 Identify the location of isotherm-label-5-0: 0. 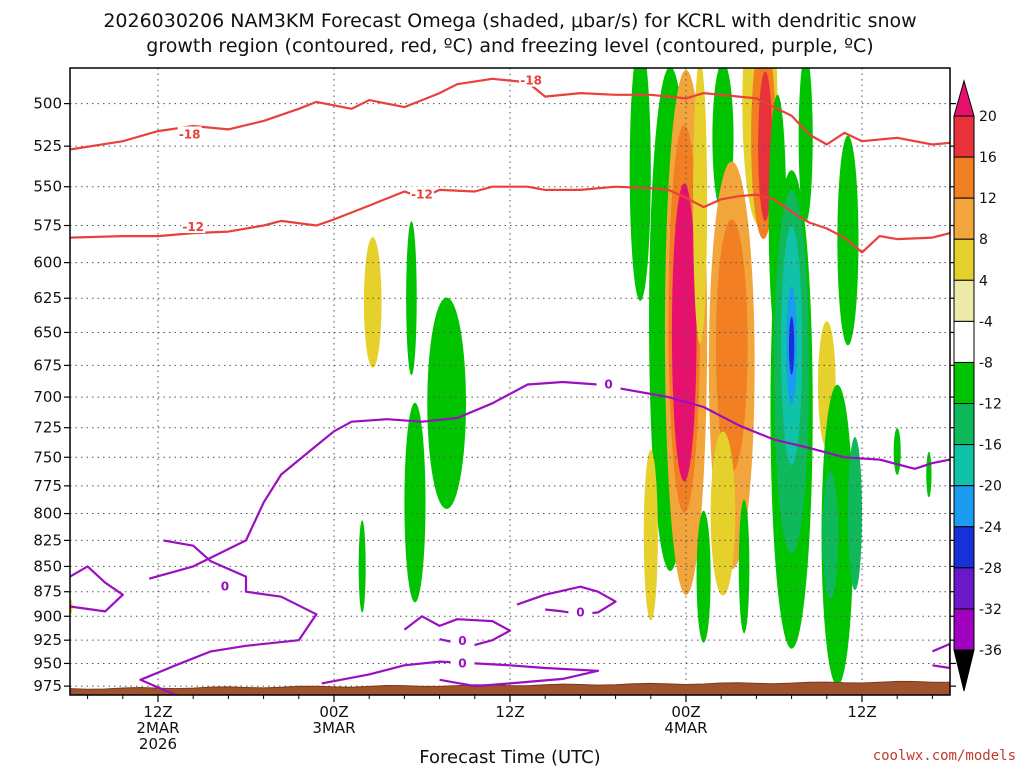
(462, 663).